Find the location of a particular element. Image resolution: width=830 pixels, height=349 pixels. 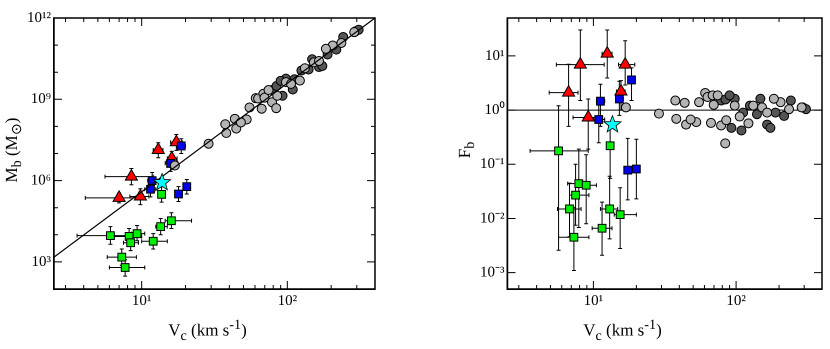

y-tick-label: 10¹² is located at coordinates (39, 18).